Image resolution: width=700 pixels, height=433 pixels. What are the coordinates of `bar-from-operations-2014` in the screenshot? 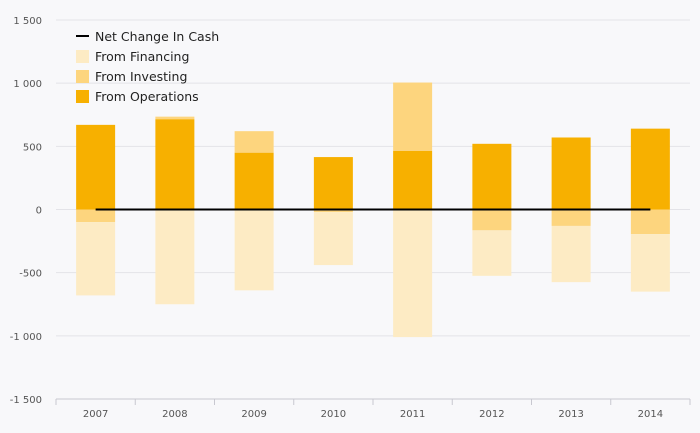 It's located at (650, 169).